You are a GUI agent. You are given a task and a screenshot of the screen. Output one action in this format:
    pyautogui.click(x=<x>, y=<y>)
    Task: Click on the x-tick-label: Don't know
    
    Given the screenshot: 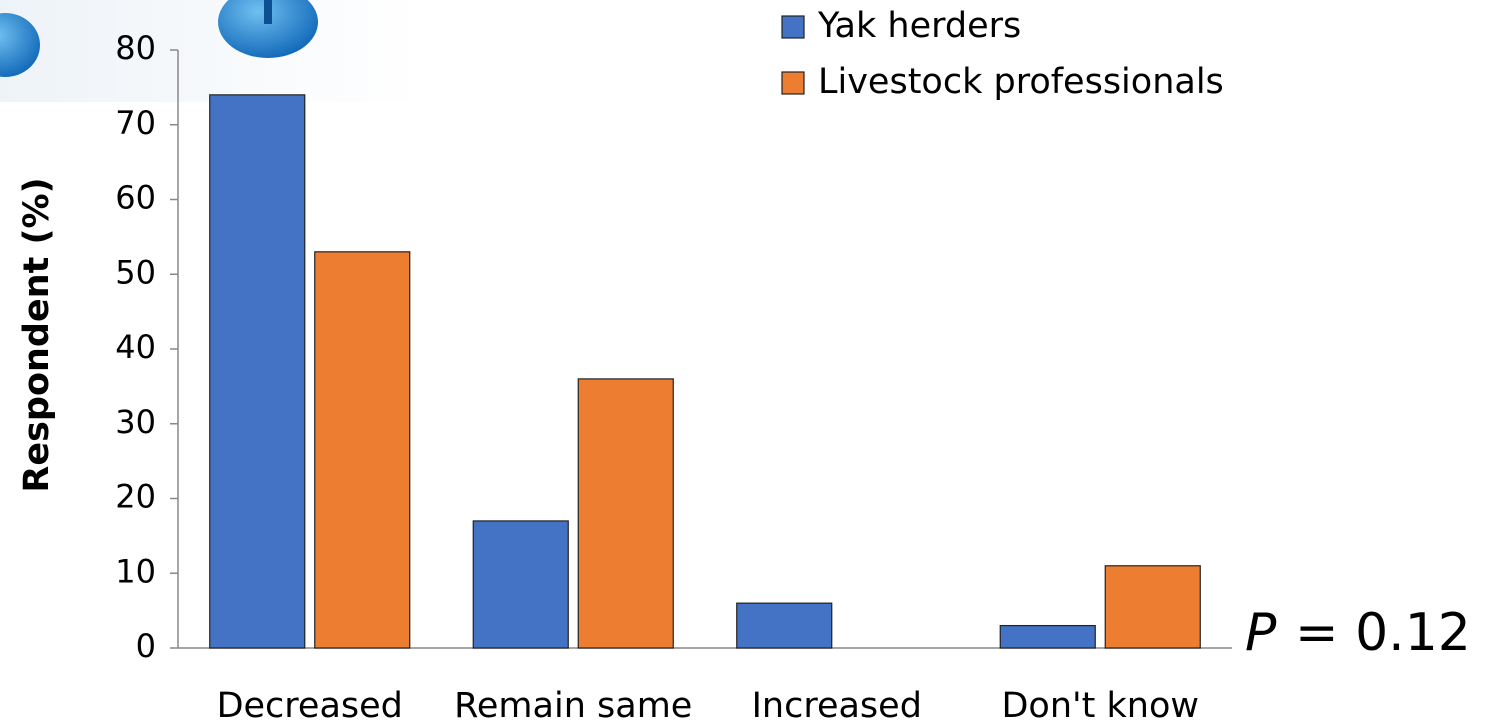 What is the action you would take?
    pyautogui.click(x=1100, y=706)
    